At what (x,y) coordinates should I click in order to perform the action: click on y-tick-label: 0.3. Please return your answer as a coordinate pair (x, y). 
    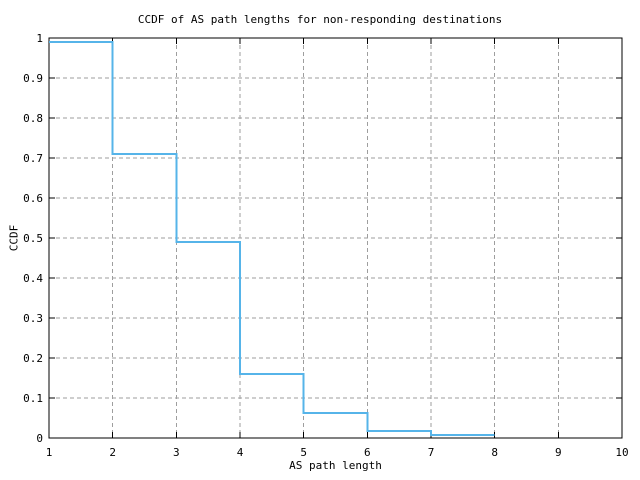
    Looking at the image, I should click on (33, 318).